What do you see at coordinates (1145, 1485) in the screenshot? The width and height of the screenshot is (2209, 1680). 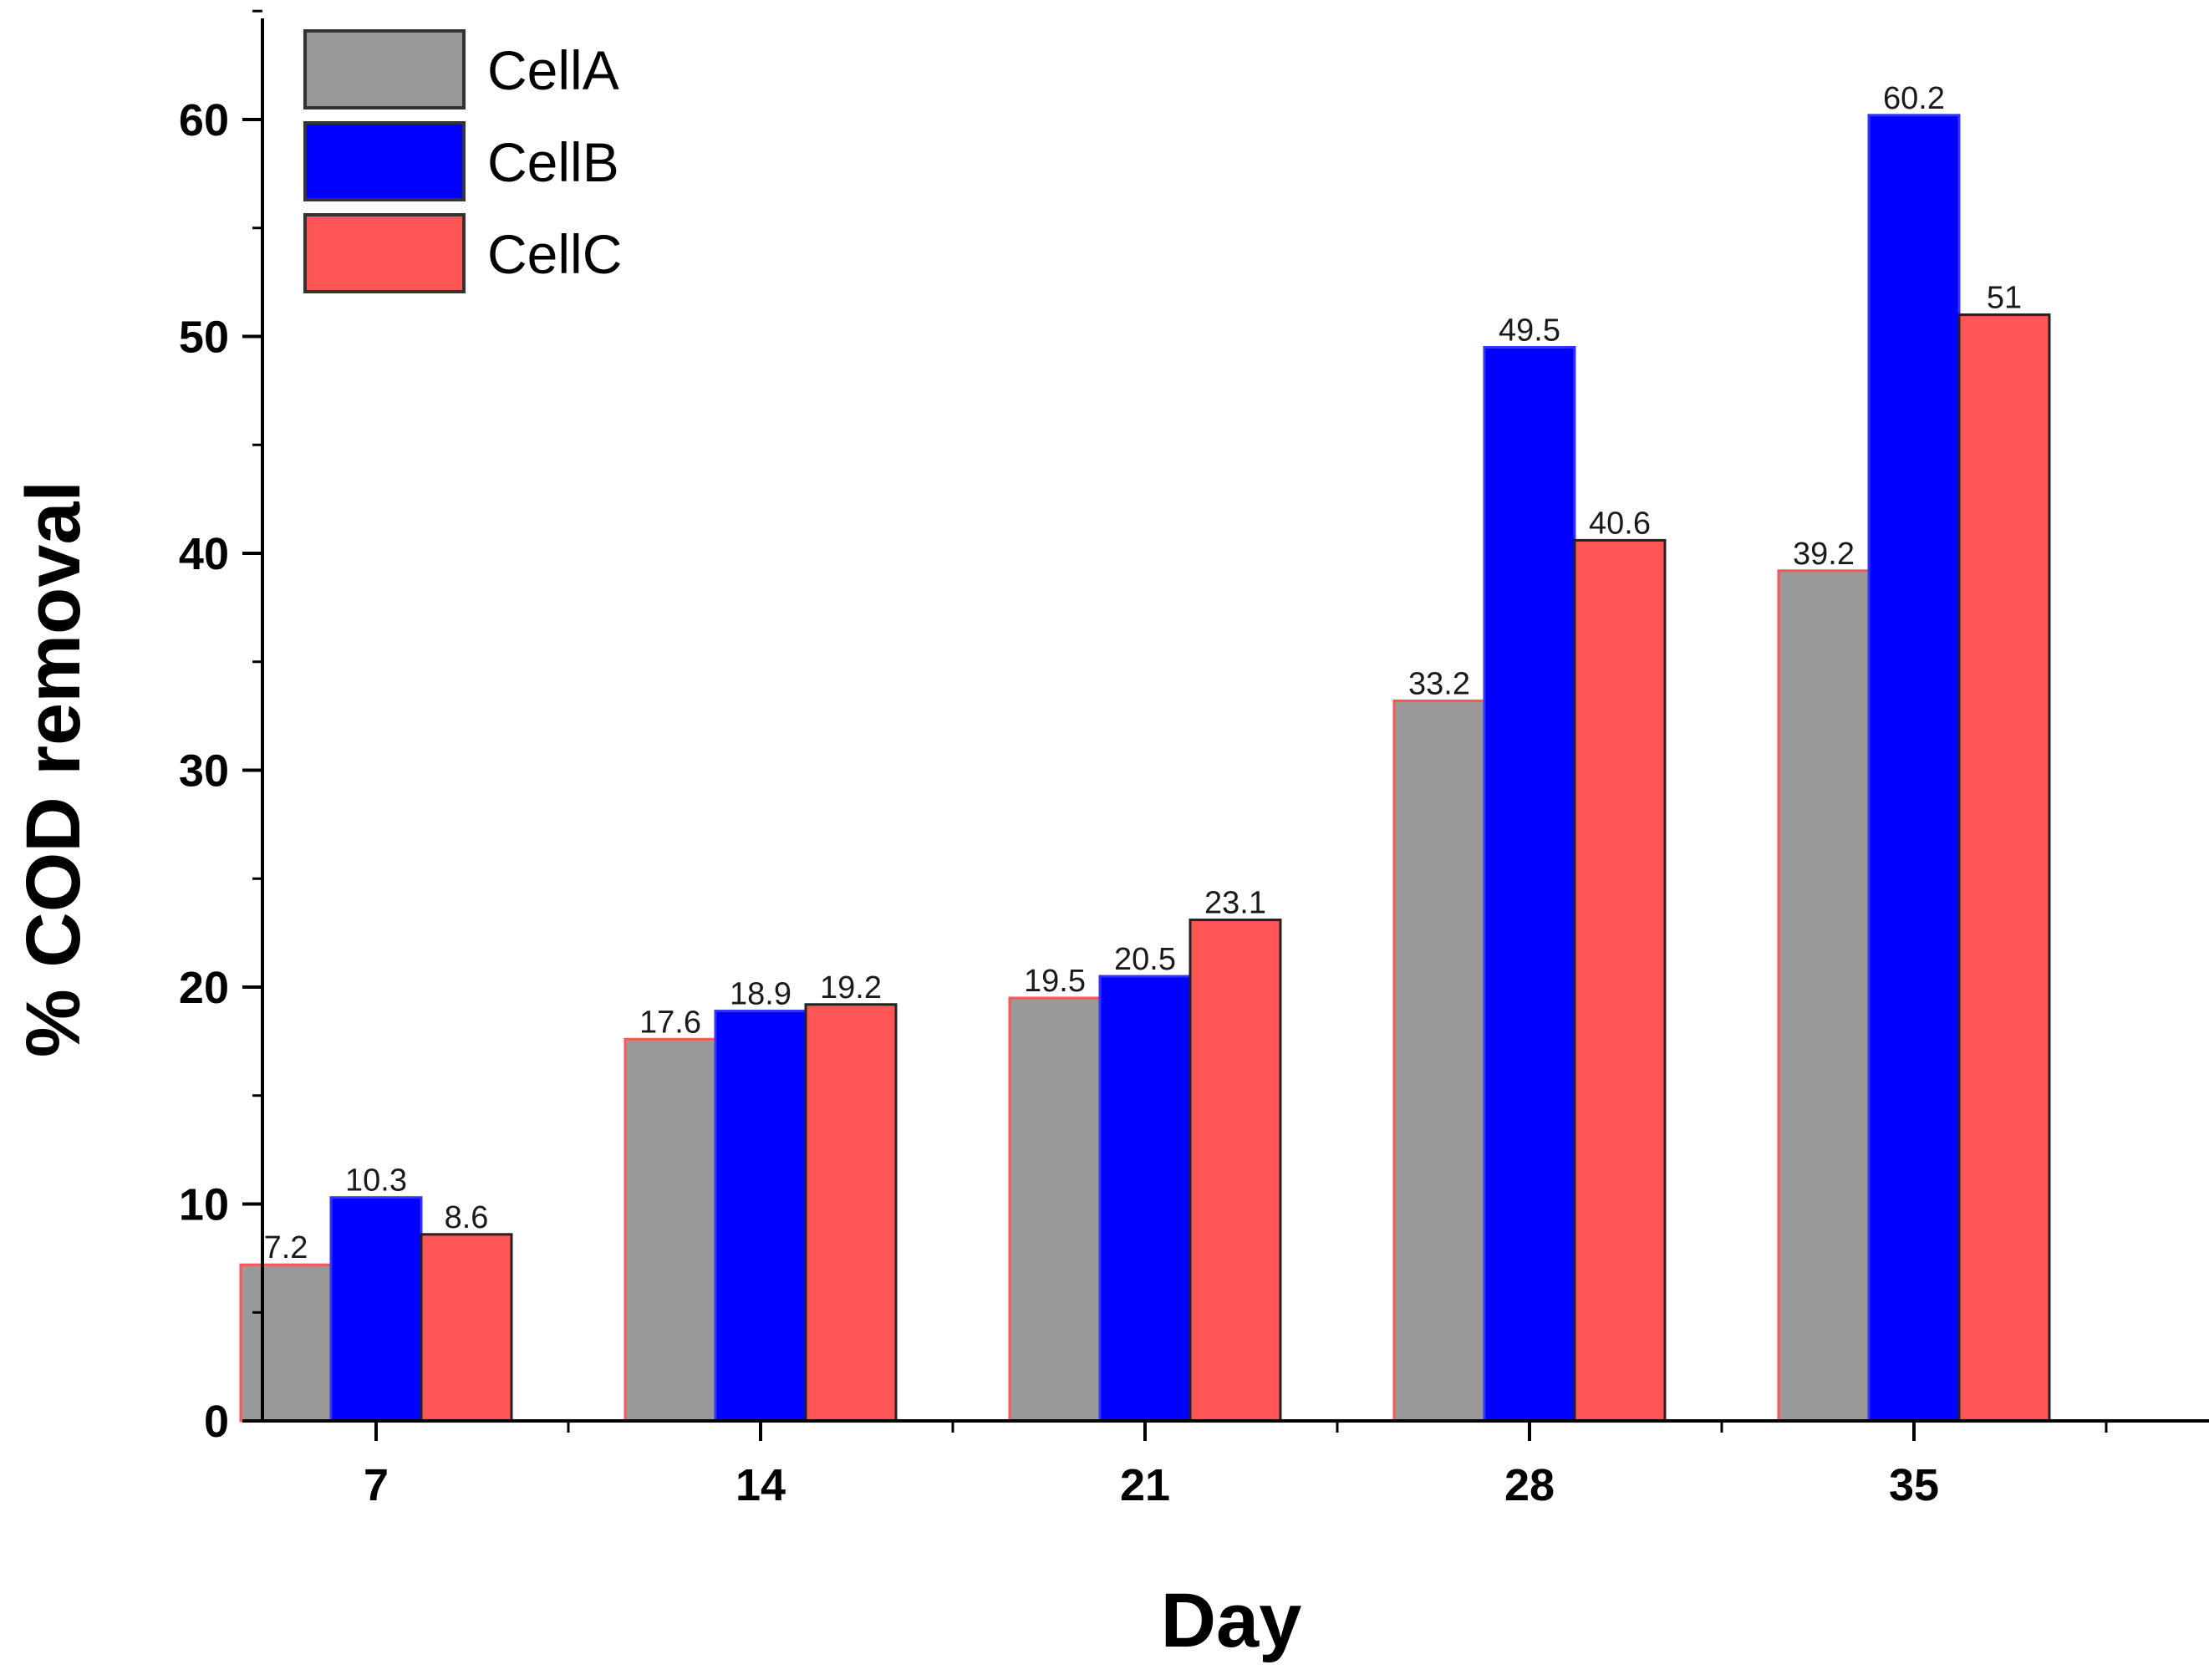 I see `x-tick-label: 21` at bounding box center [1145, 1485].